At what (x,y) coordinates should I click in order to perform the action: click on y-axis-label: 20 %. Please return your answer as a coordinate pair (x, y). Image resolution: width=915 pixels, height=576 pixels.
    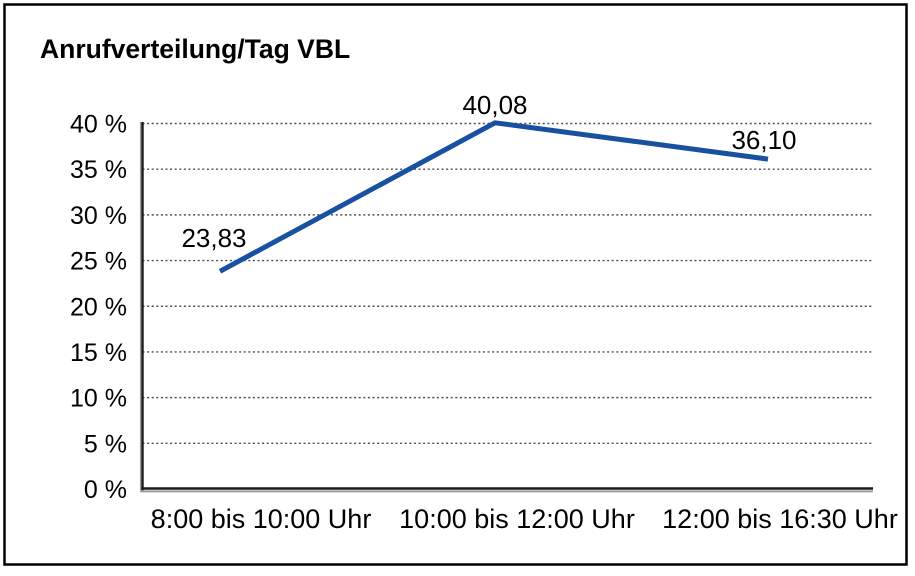
    Looking at the image, I should click on (98, 307).